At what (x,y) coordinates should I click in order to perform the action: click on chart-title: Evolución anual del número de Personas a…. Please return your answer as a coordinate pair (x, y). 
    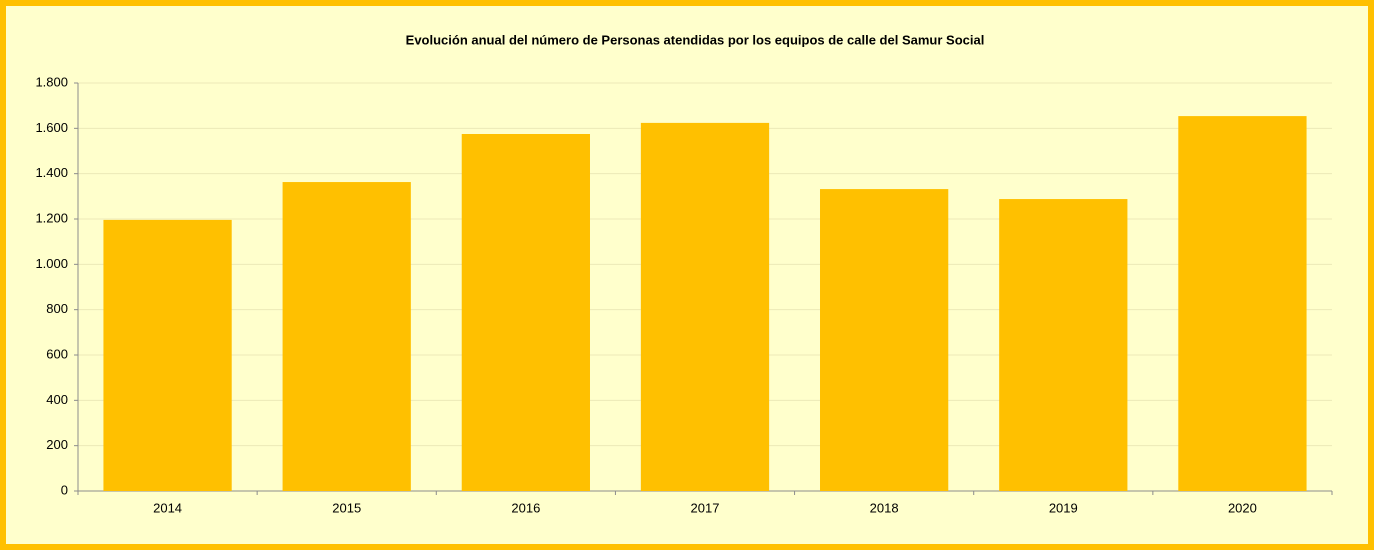
    Looking at the image, I should click on (695, 39).